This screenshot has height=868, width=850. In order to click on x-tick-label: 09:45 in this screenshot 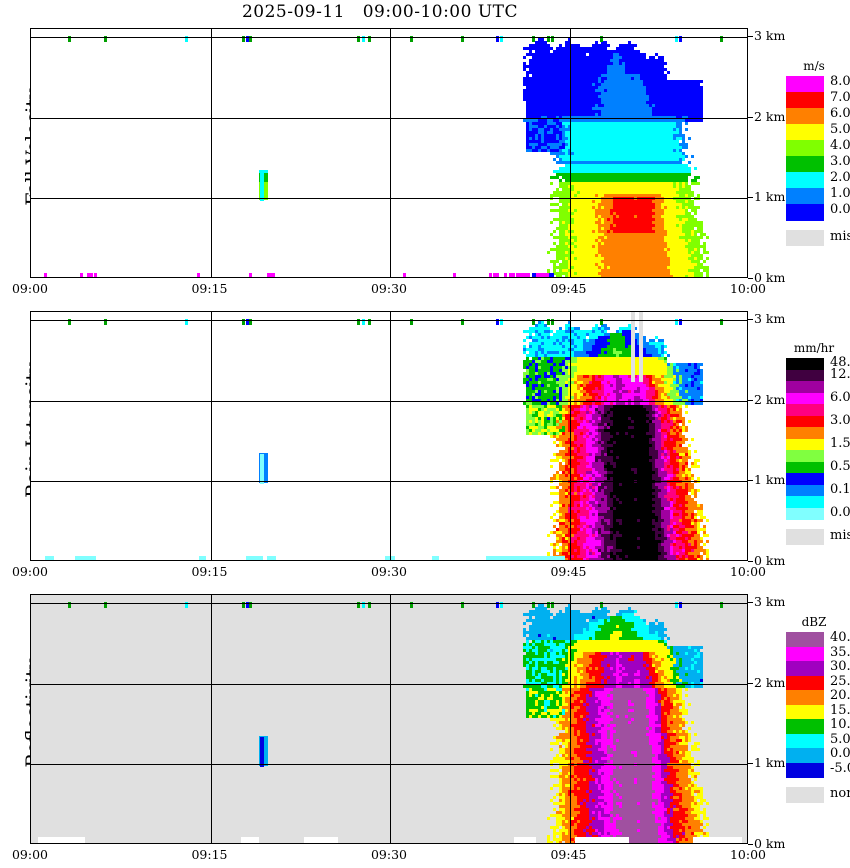, I will do `click(568, 571)`.